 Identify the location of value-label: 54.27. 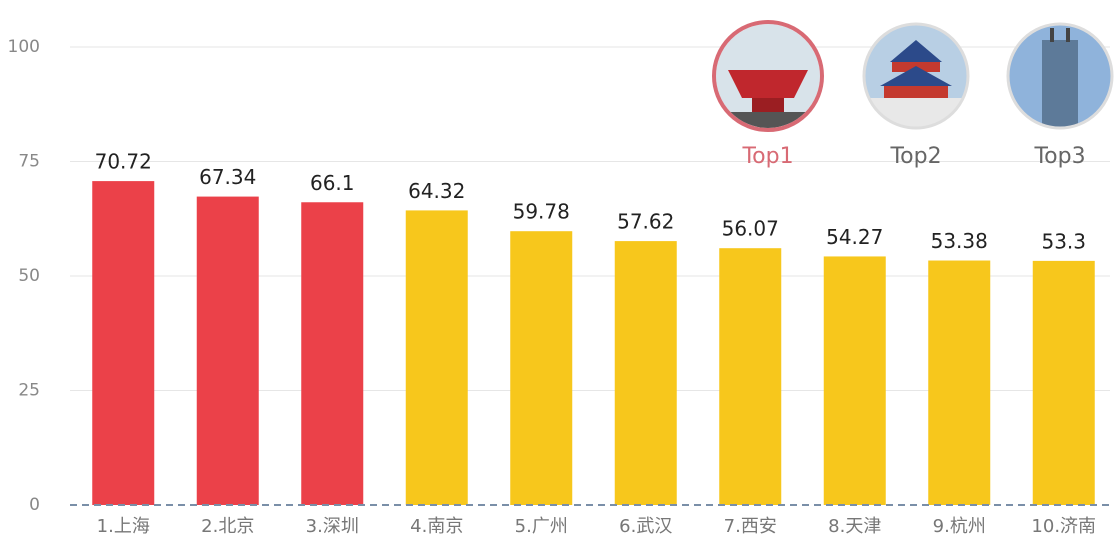
(854, 237).